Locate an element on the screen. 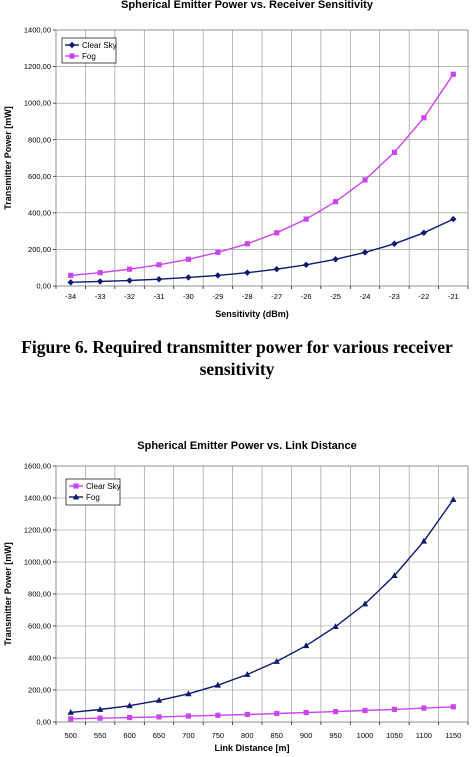 The height and width of the screenshot is (757, 474). x-tick-label: 1100 is located at coordinates (424, 735).